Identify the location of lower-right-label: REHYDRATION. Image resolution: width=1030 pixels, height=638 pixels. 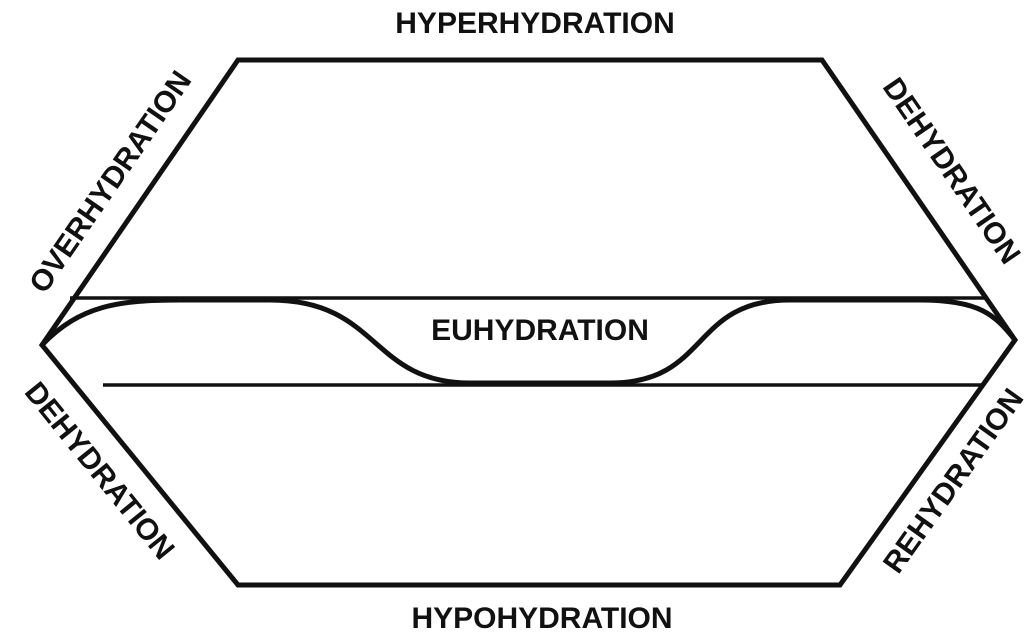
(953, 481).